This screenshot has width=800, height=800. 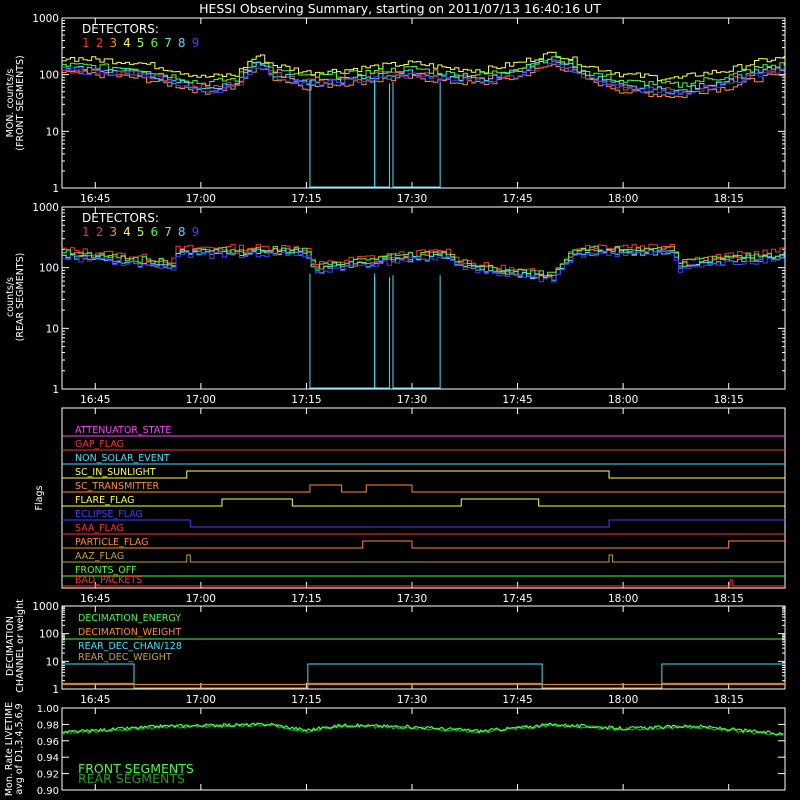 I want to click on rear-panel-ylabel: counts/s, so click(x=10, y=297).